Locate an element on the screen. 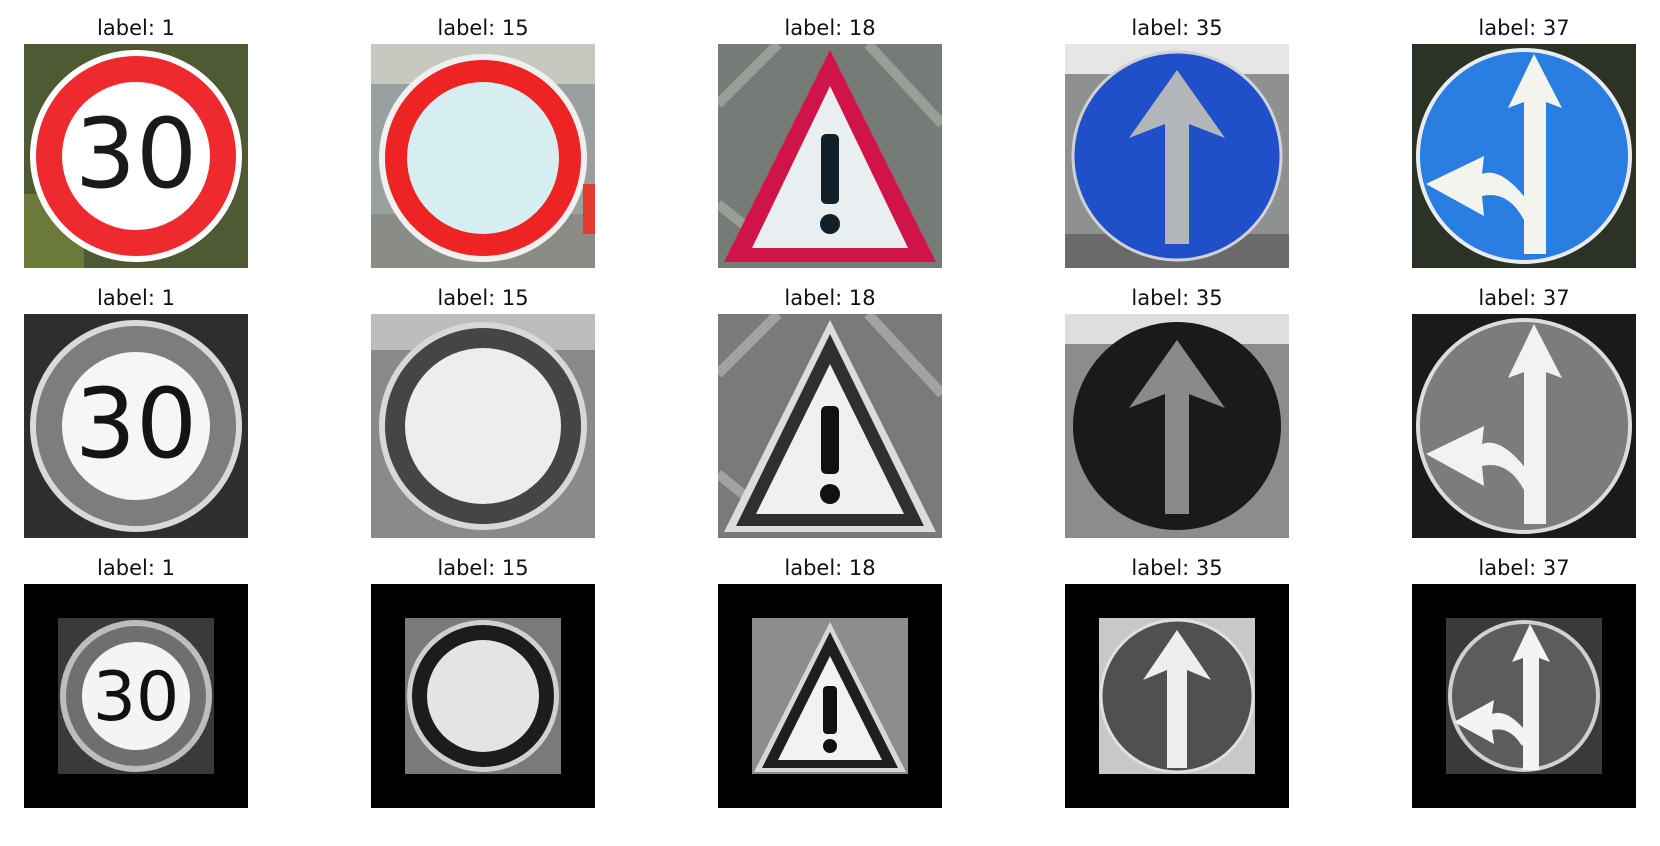  ahead-only-sign is located at coordinates (1177, 156).